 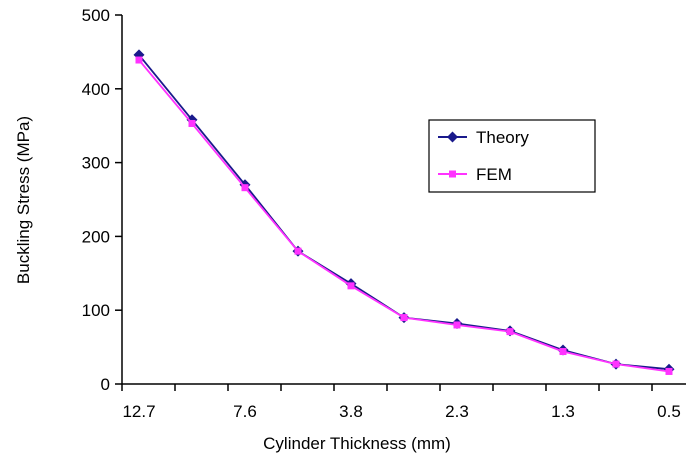 I want to click on x-ticks: 12.7 7.6 3.8 2.3 1.3 0.5, so click(x=401, y=402).